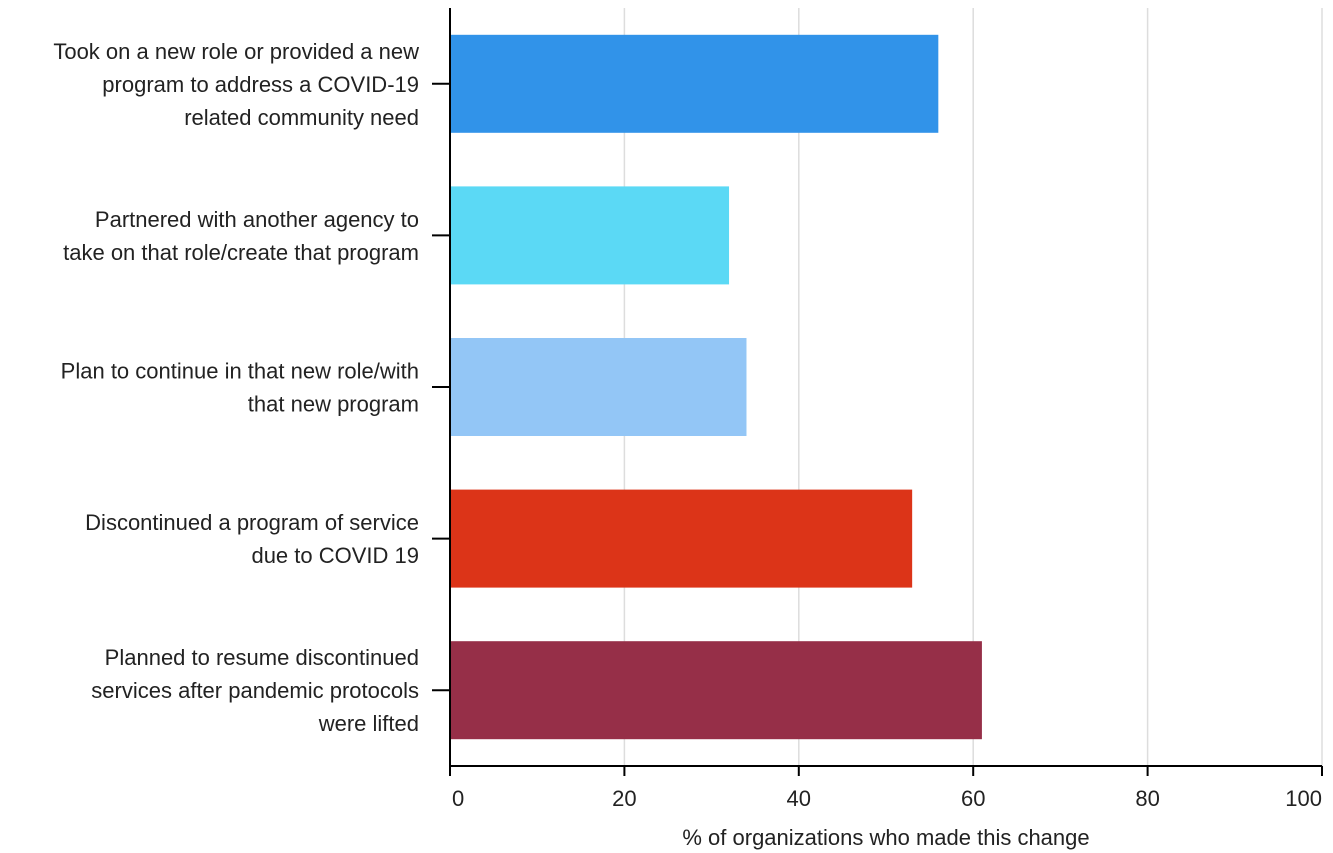 This screenshot has height=853, width=1333. Describe the element at coordinates (240, 371) in the screenshot. I see `category-label-line: Plan to continue in that new role/with` at that location.